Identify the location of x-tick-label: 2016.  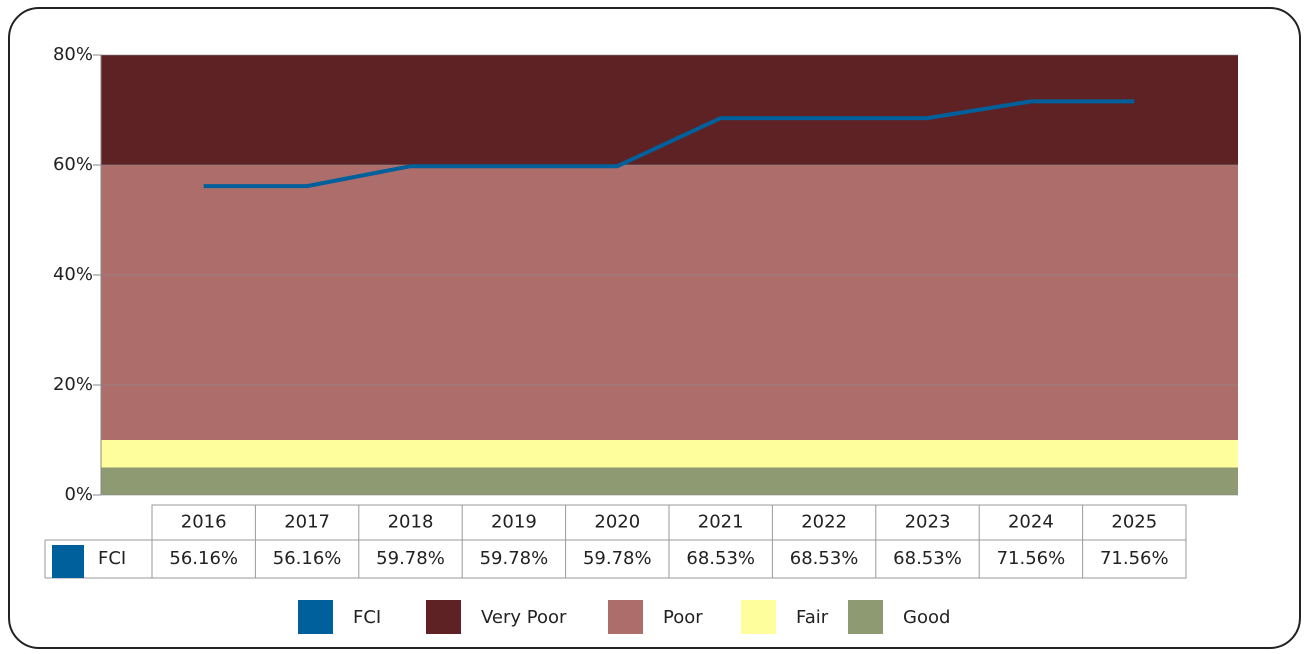
(204, 522).